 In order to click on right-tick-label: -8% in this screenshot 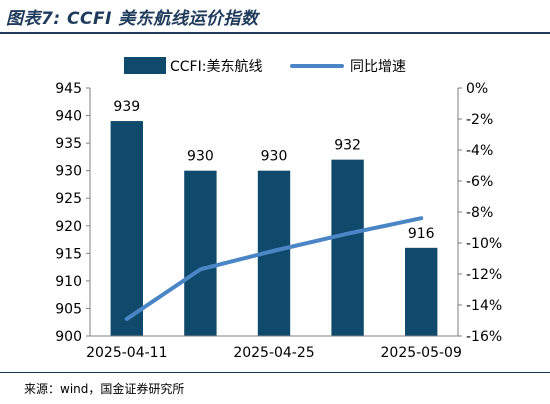, I will do `click(479, 213)`.